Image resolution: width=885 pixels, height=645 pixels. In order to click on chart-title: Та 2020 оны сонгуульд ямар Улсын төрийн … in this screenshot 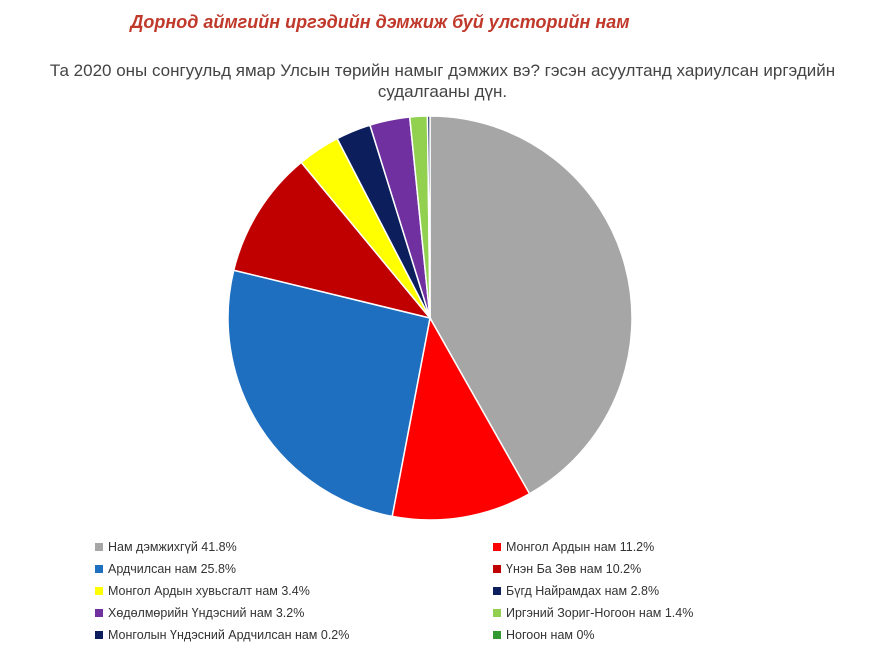, I will do `click(442, 81)`.